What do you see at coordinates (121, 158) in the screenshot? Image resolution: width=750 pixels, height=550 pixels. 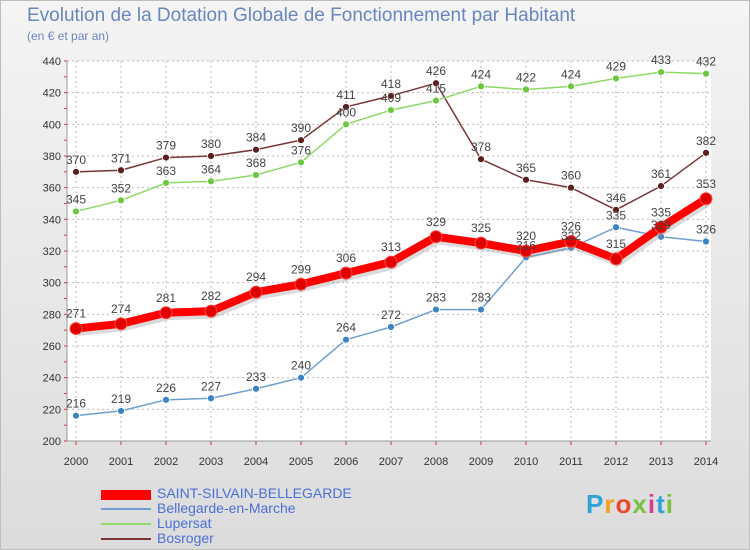 I see `data-label: 371` at bounding box center [121, 158].